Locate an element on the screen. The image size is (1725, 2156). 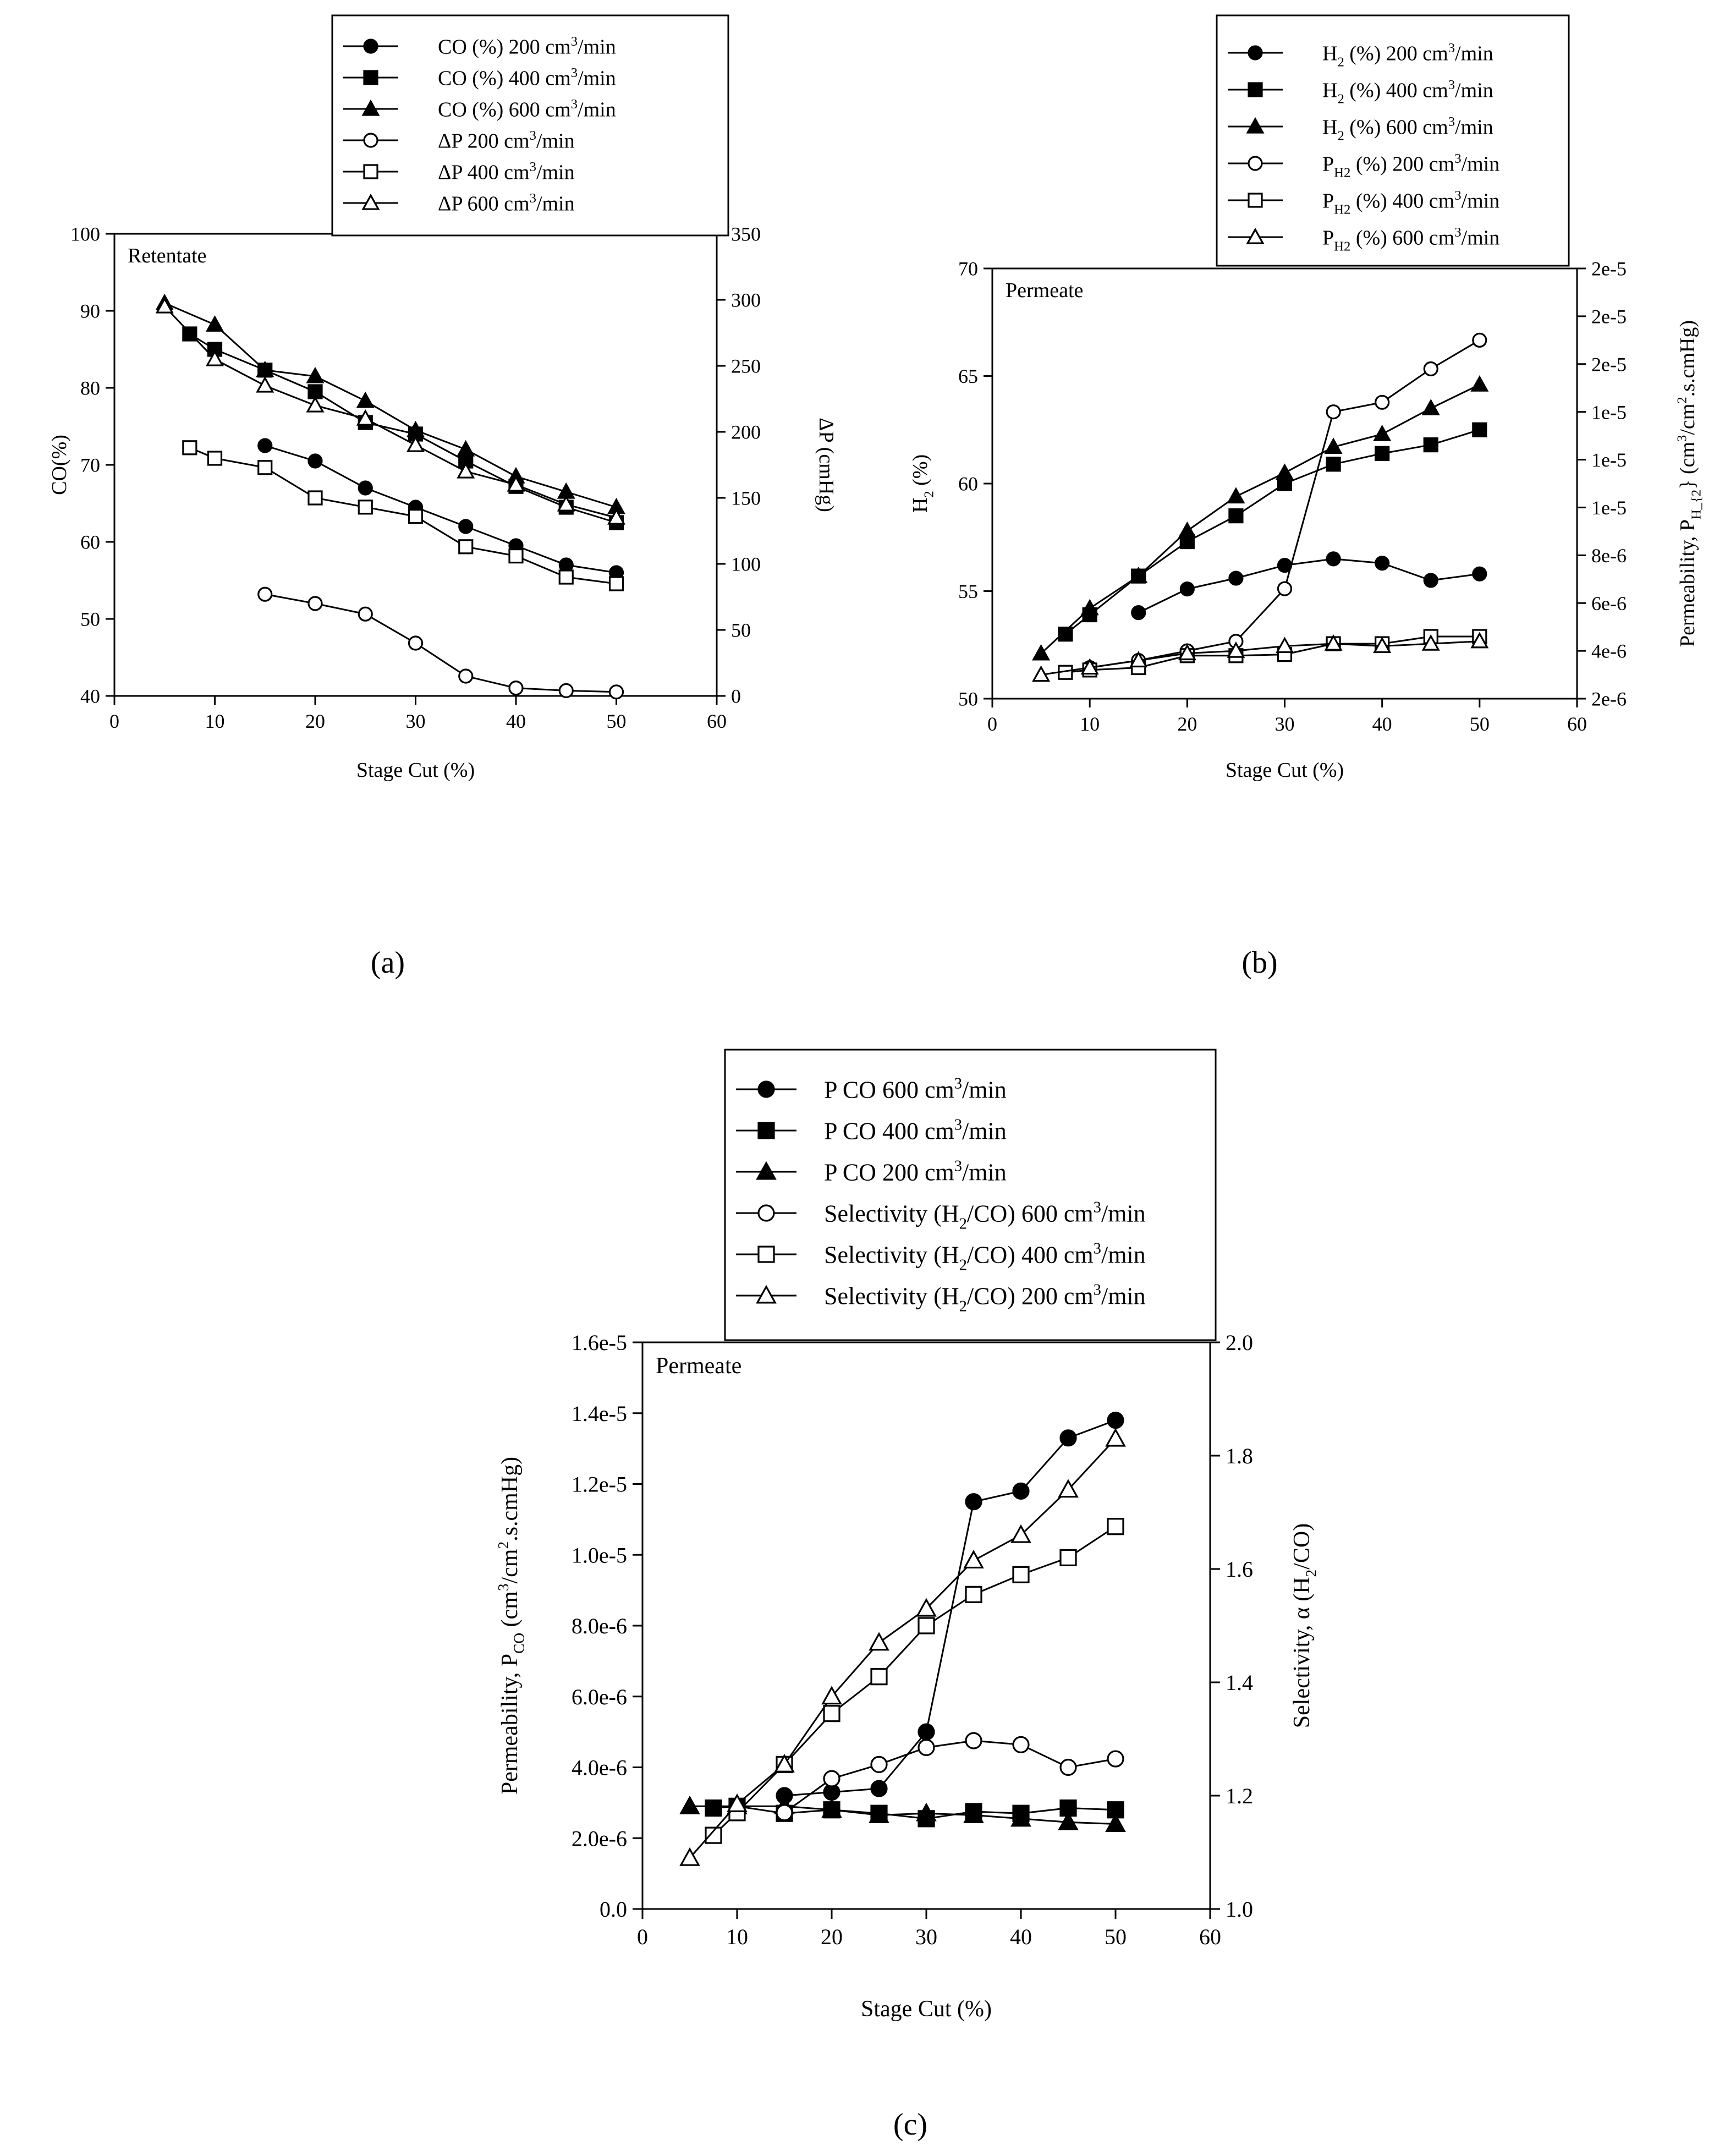
y-right-tick-label: 6e-6 is located at coordinates (1609, 604).